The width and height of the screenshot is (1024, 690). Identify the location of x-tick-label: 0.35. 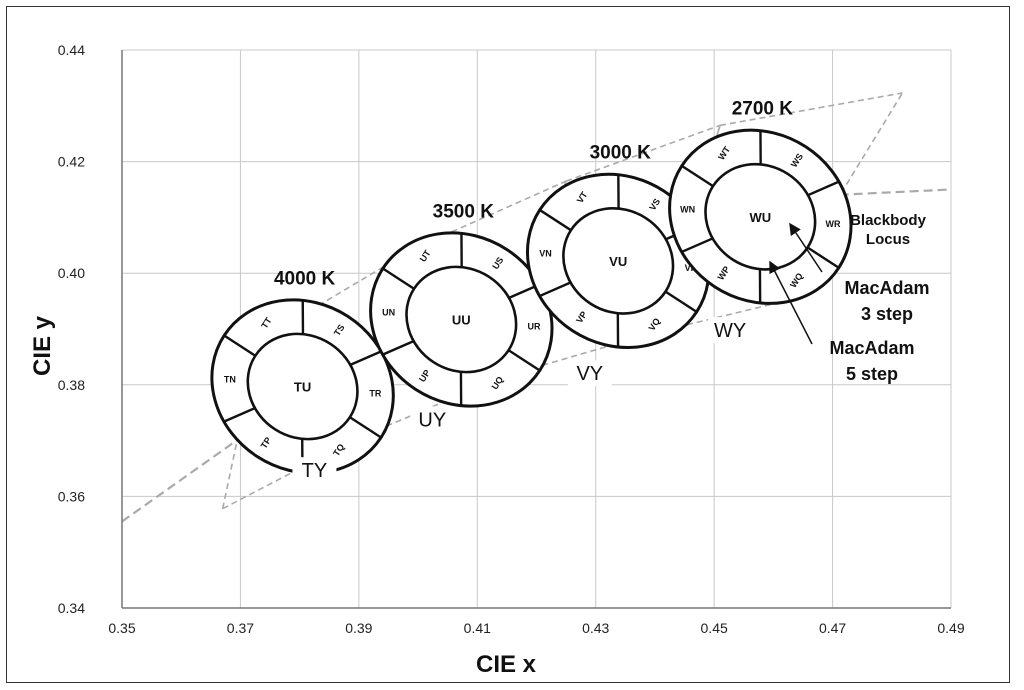
(121, 628).